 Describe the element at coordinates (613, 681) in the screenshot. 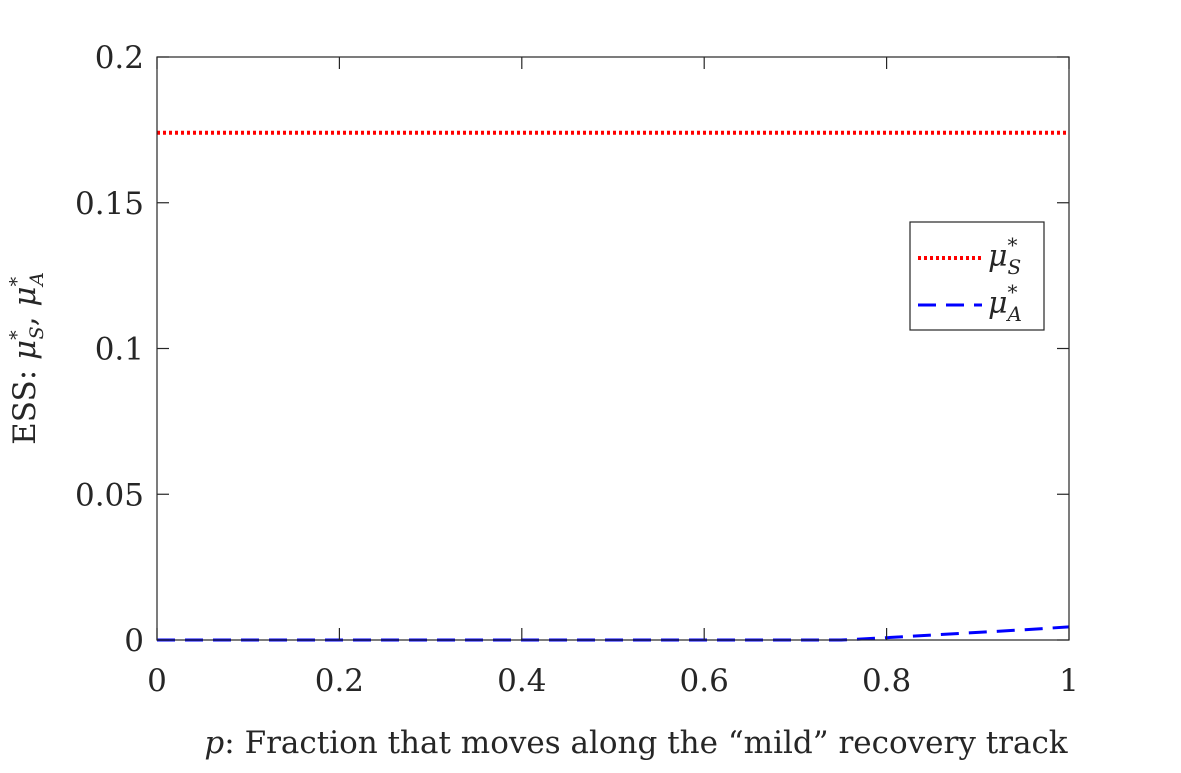

I see `x-tick-labels: 0 0.2 0.4 0.6 0.8 1` at that location.